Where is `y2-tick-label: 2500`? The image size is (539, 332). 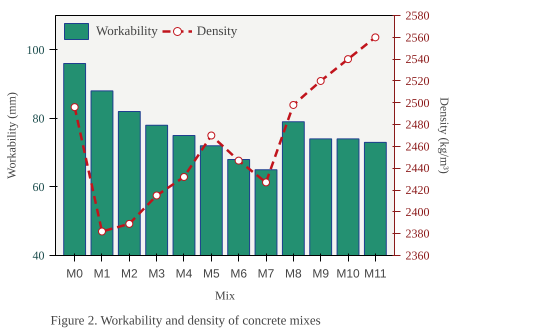 y2-tick-label: 2500 is located at coordinates (418, 103).